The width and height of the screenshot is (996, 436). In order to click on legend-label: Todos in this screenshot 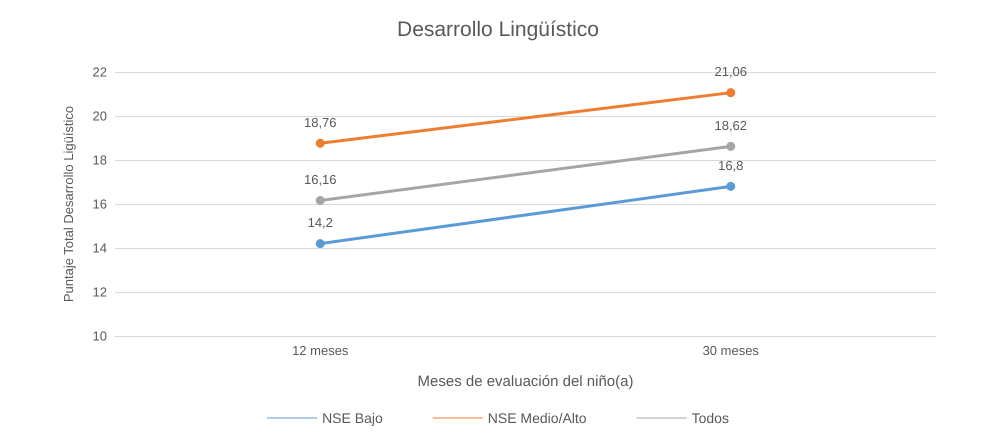, I will do `click(710, 418)`.